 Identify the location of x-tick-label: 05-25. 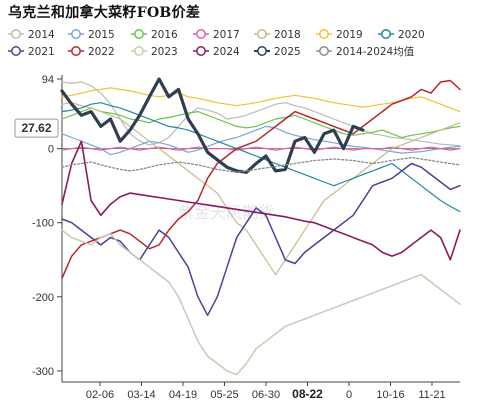
(224, 395).